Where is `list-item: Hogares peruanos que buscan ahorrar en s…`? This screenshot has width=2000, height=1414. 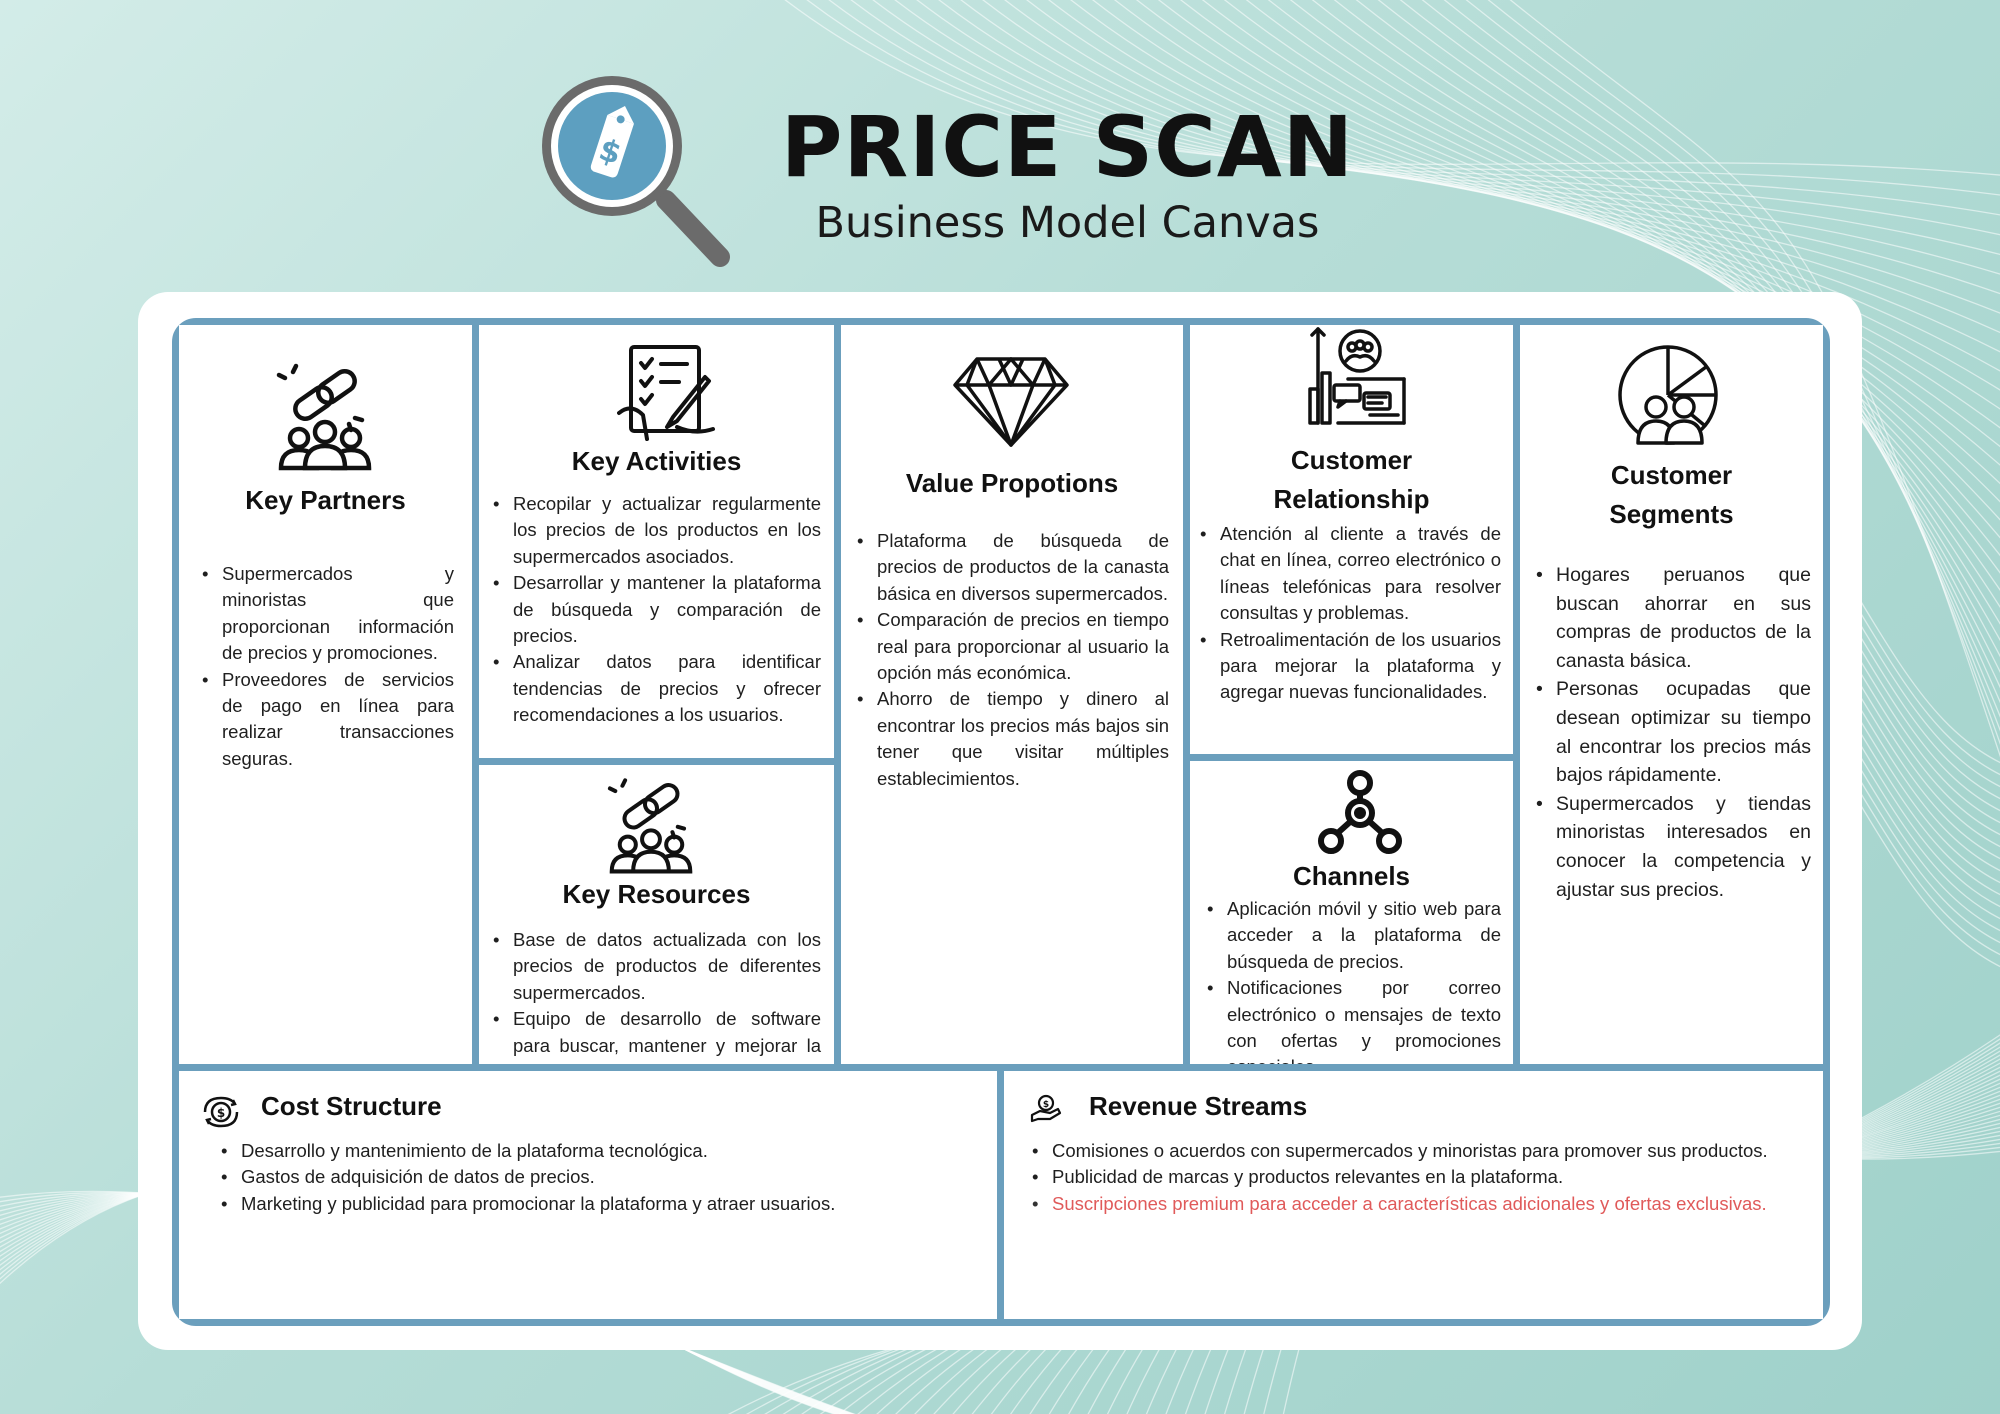 list-item: Hogares peruanos que buscan ahorrar en s… is located at coordinates (1672, 618).